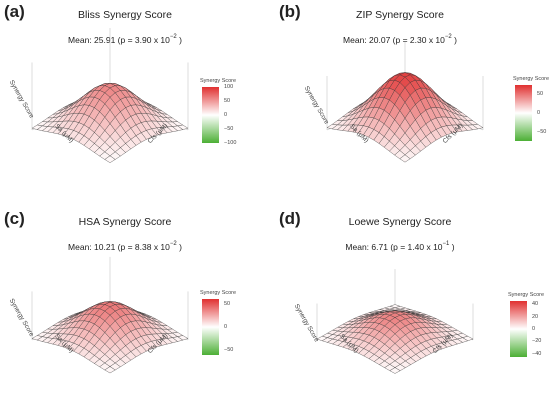 The width and height of the screenshot is (550, 413). What do you see at coordinates (537, 341) in the screenshot?
I see `legend-tick-label: −20` at bounding box center [537, 341].